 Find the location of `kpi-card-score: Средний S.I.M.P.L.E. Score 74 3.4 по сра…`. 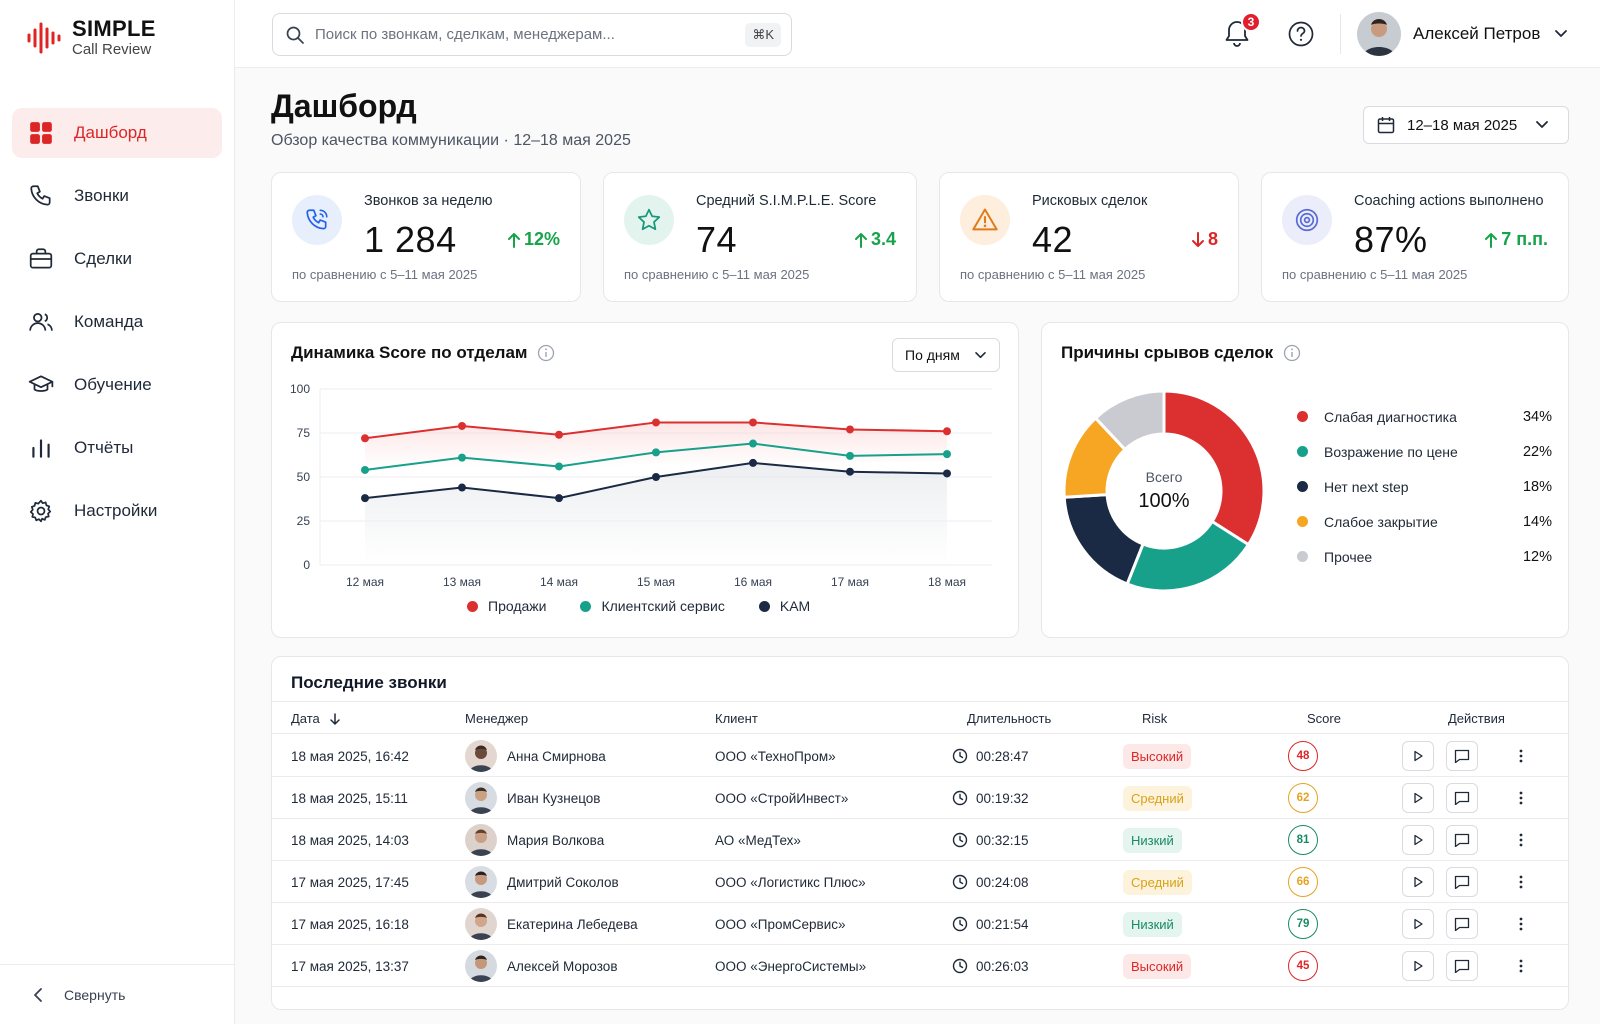

kpi-card-score: Средний S.I.M.P.L.E. Score 74 3.4 по сра… is located at coordinates (760, 237).